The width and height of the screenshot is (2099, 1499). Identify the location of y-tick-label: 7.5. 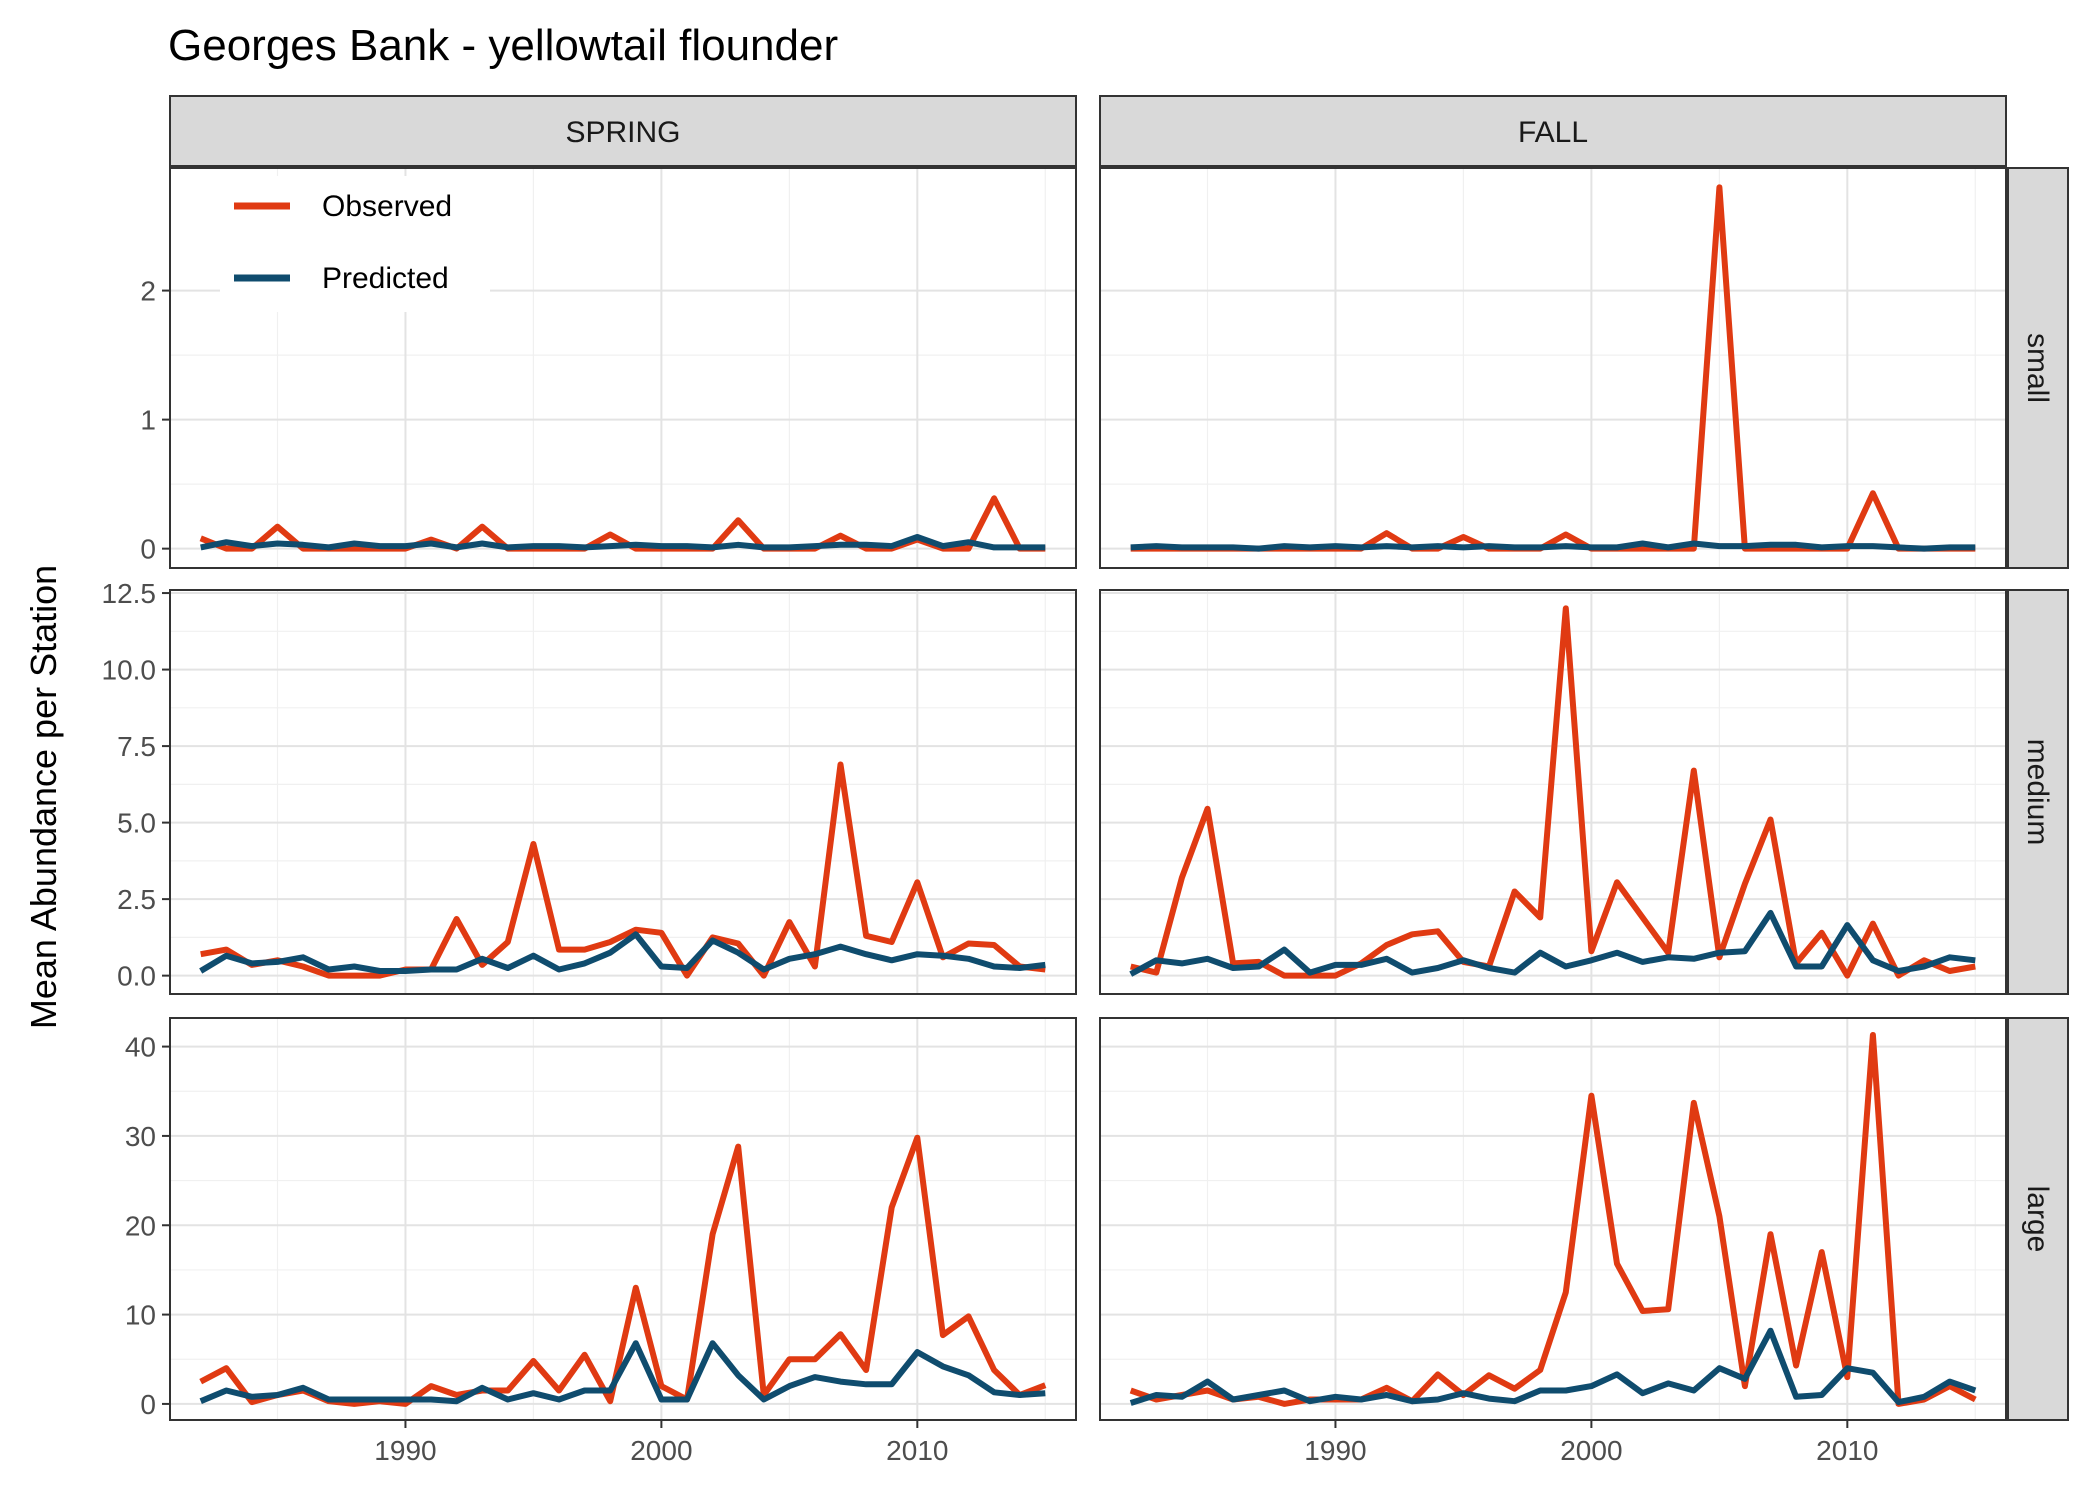
(136, 746).